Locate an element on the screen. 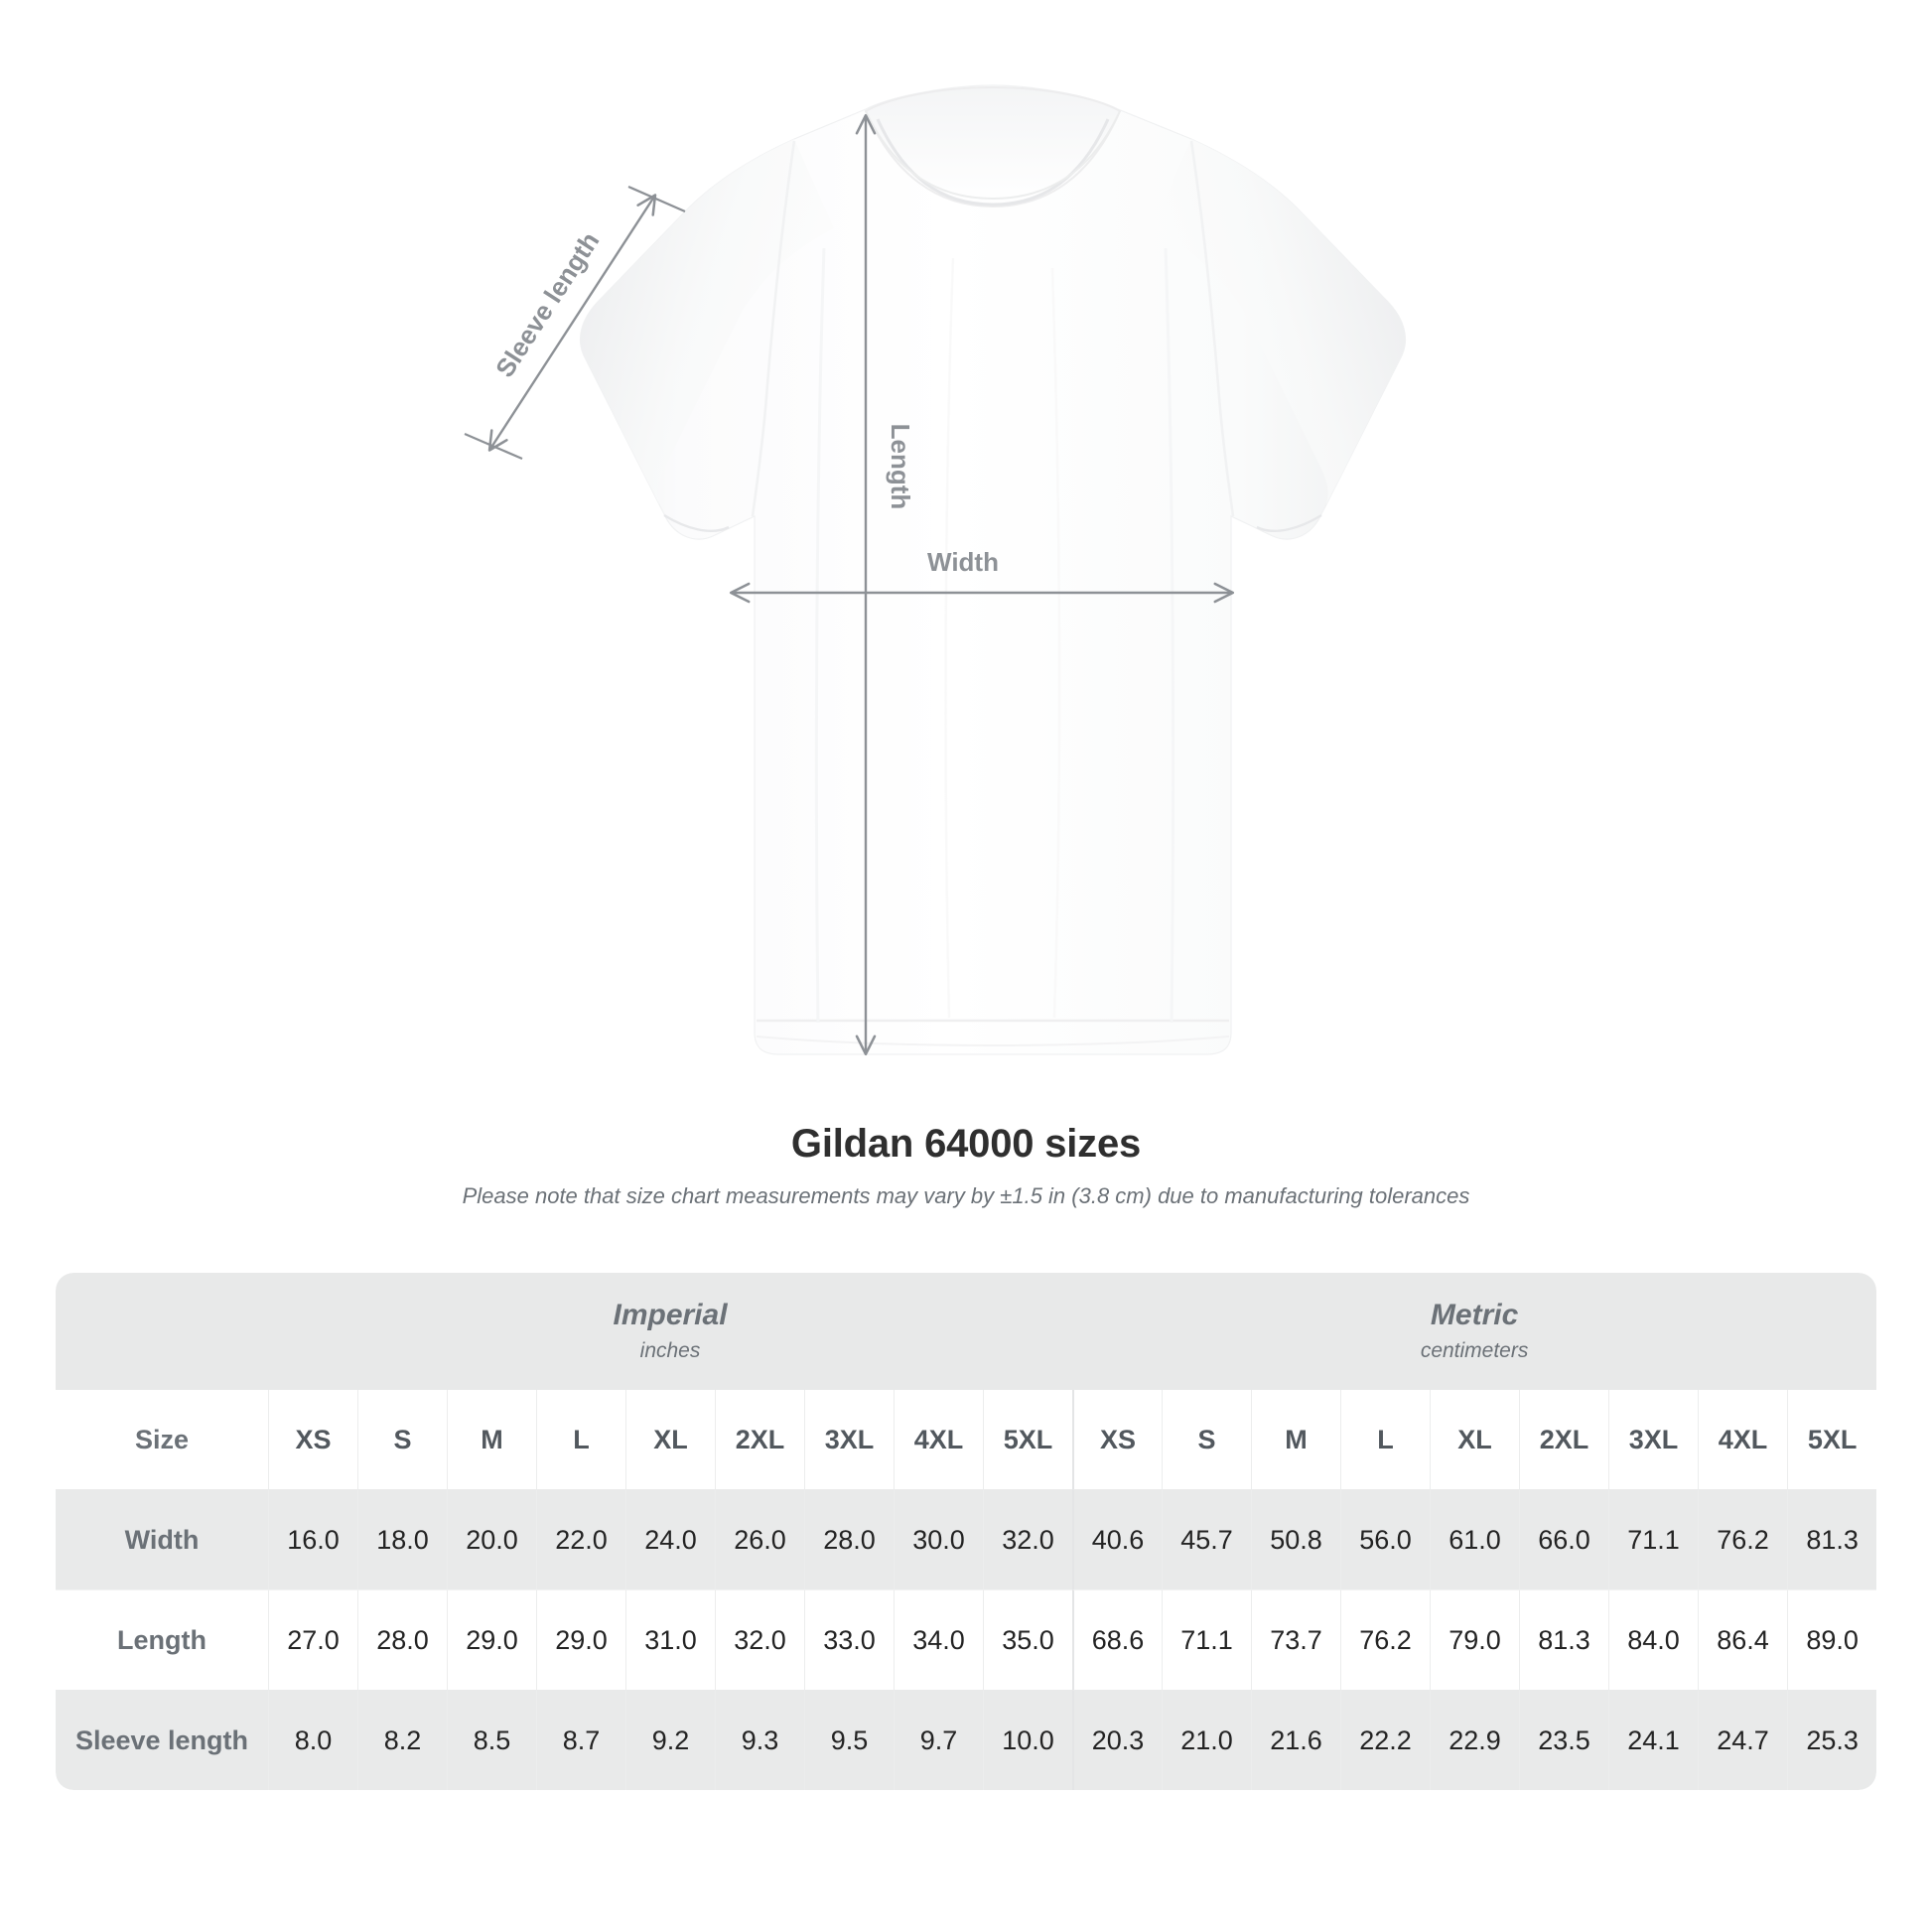 This screenshot has width=1932, height=1932. cell-length-imperial-m: 29.0 is located at coordinates (492, 1640).